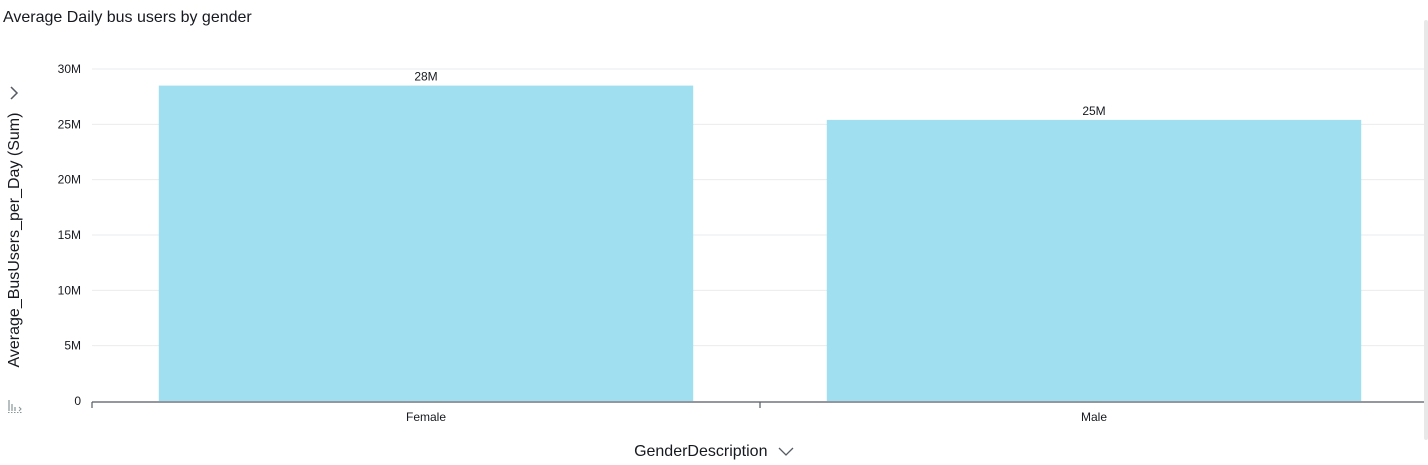 This screenshot has width=1428, height=465. Describe the element at coordinates (69, 69) in the screenshot. I see `y-tick-label: 30M` at that location.